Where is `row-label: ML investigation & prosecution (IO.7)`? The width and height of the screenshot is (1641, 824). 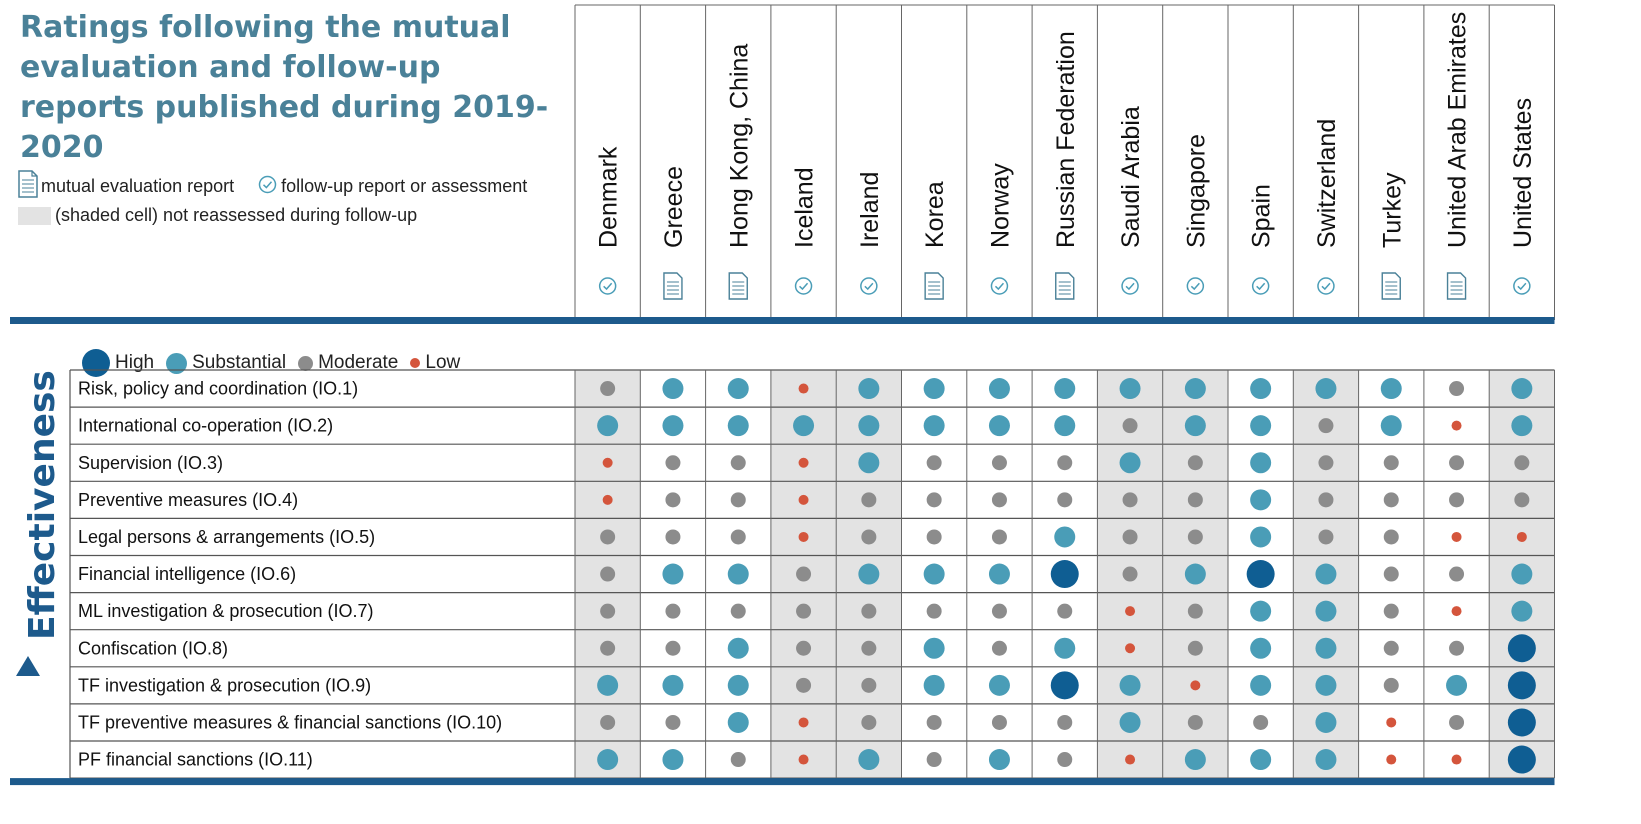
row-label: ML investigation & prosecution (IO.7) is located at coordinates (225, 611).